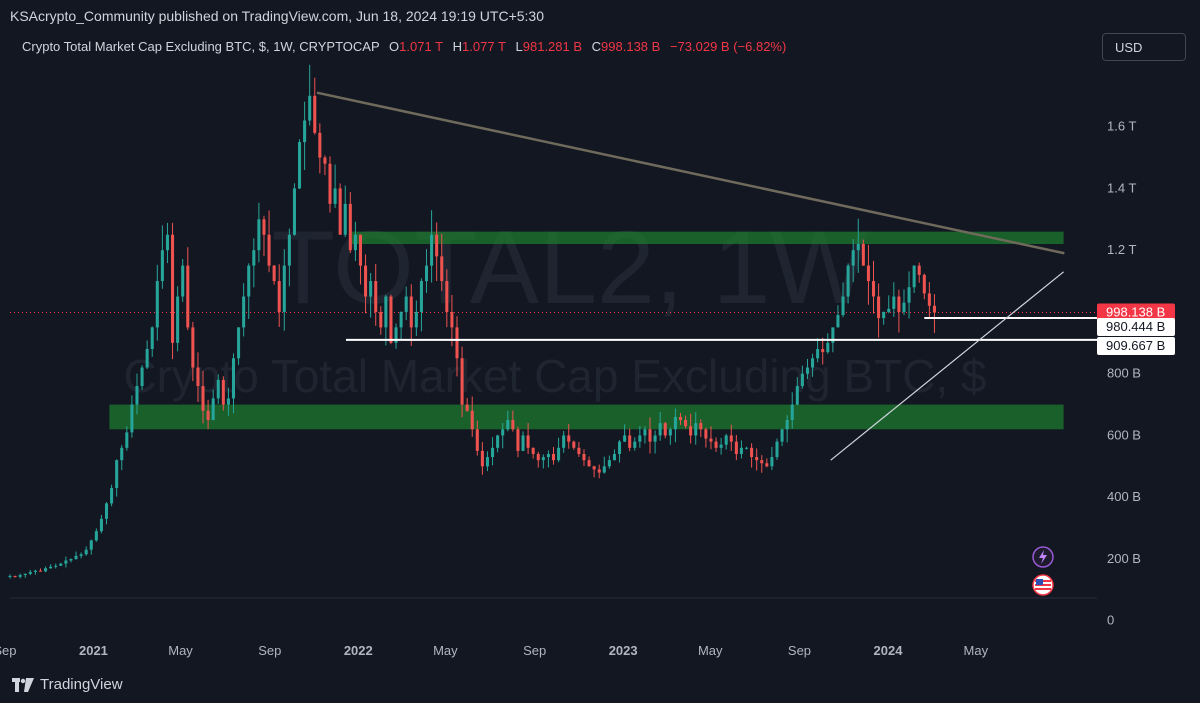  What do you see at coordinates (67, 684) in the screenshot?
I see `tradingview-brand: TradingView` at bounding box center [67, 684].